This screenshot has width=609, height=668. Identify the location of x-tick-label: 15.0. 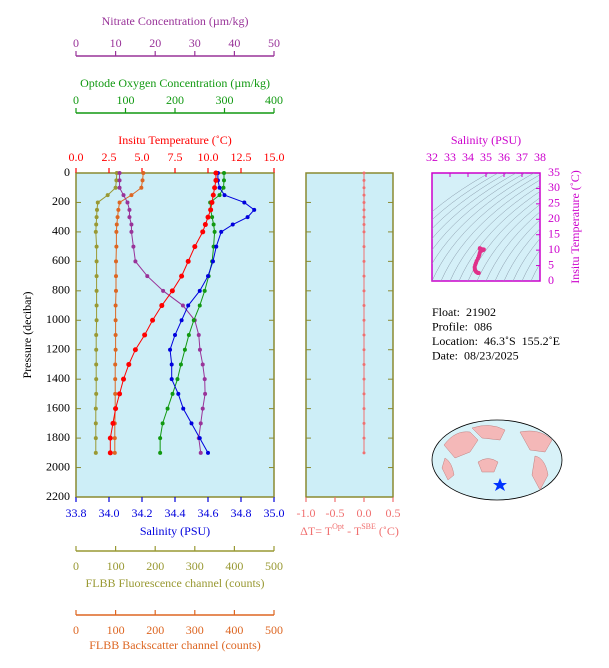
(274, 157).